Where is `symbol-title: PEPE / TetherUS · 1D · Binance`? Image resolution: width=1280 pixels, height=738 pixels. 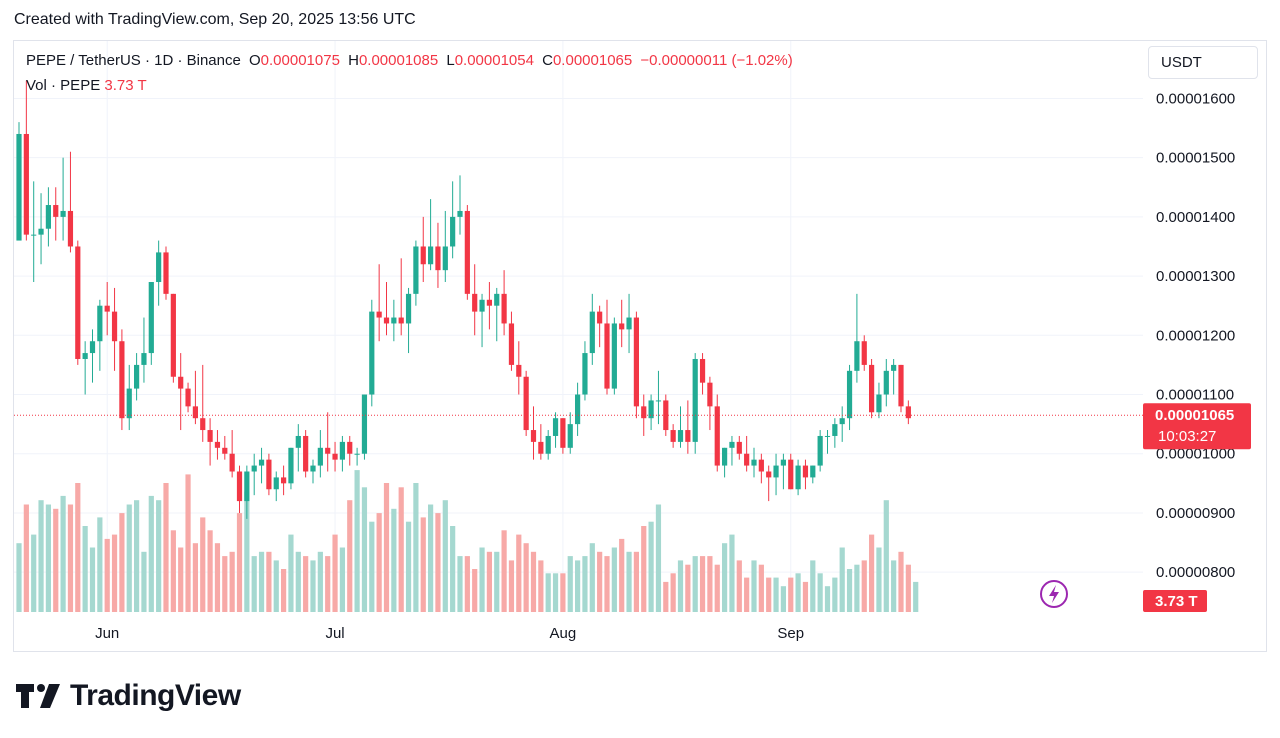
symbol-title: PEPE / TetherUS · 1D · Binance is located at coordinates (133, 60).